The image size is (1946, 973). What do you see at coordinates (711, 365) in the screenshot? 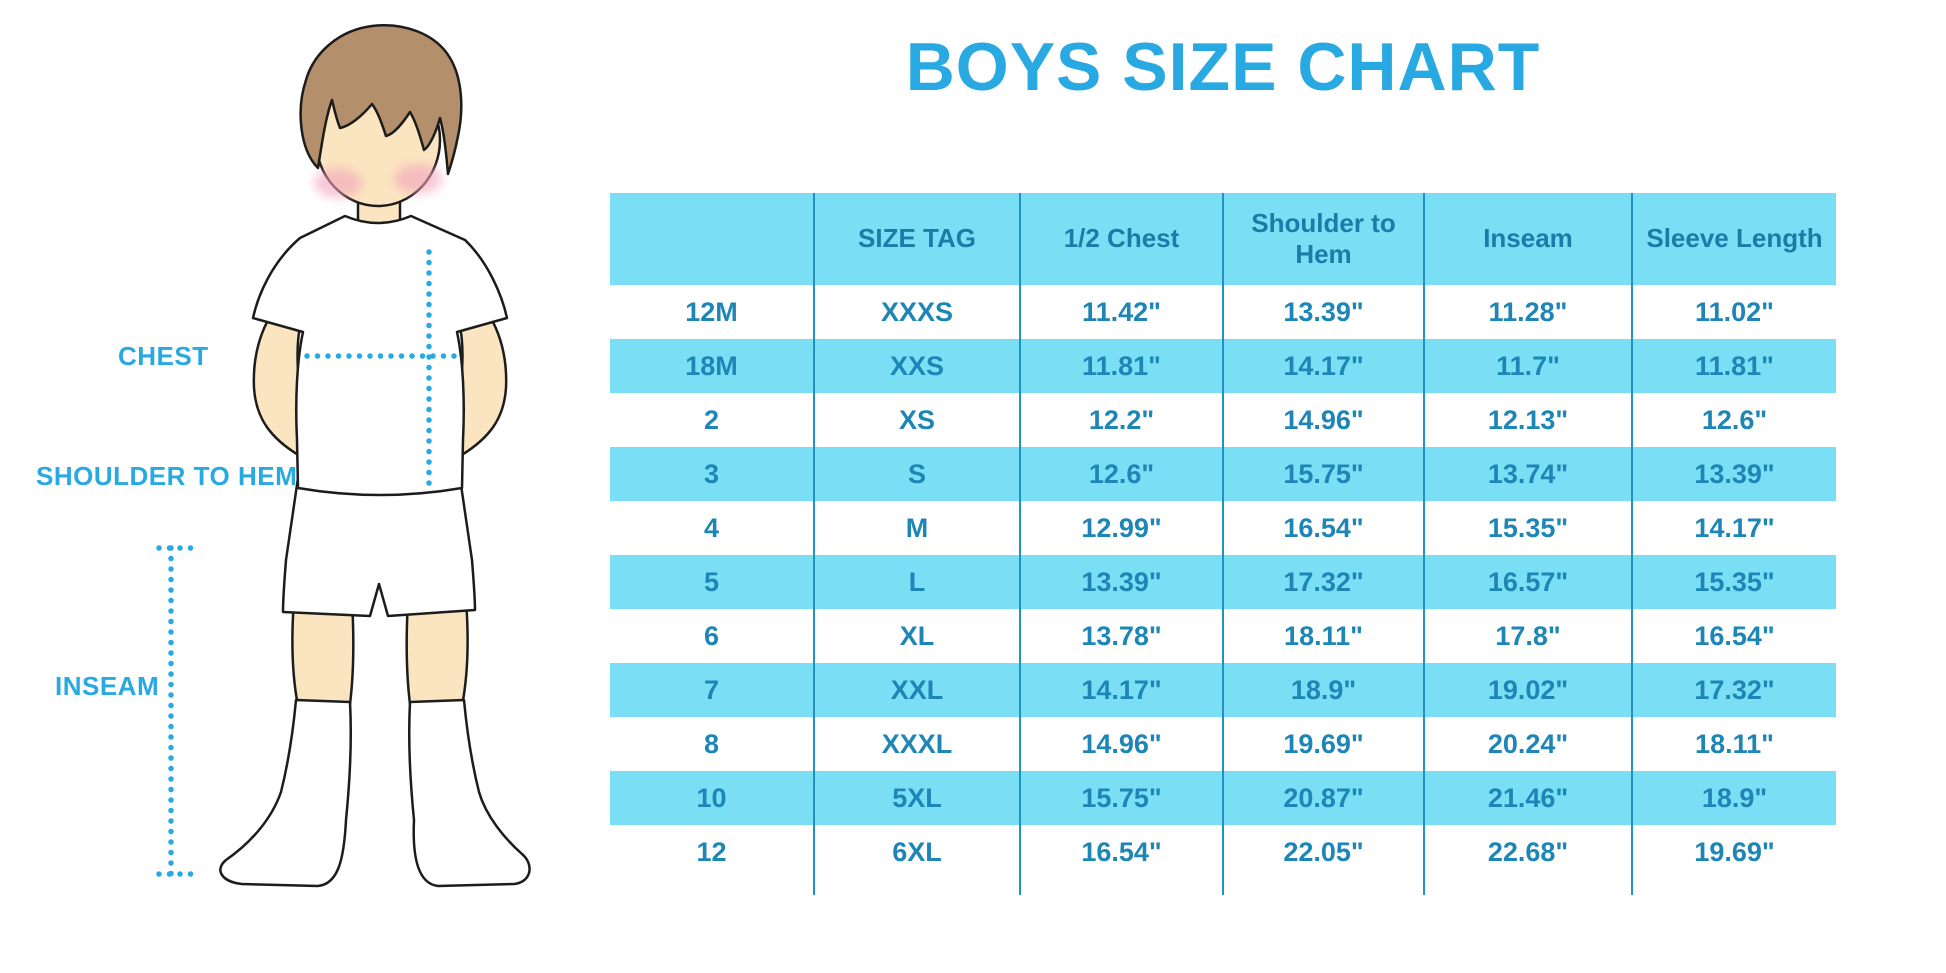
I see `table-cell: 18M` at bounding box center [711, 365].